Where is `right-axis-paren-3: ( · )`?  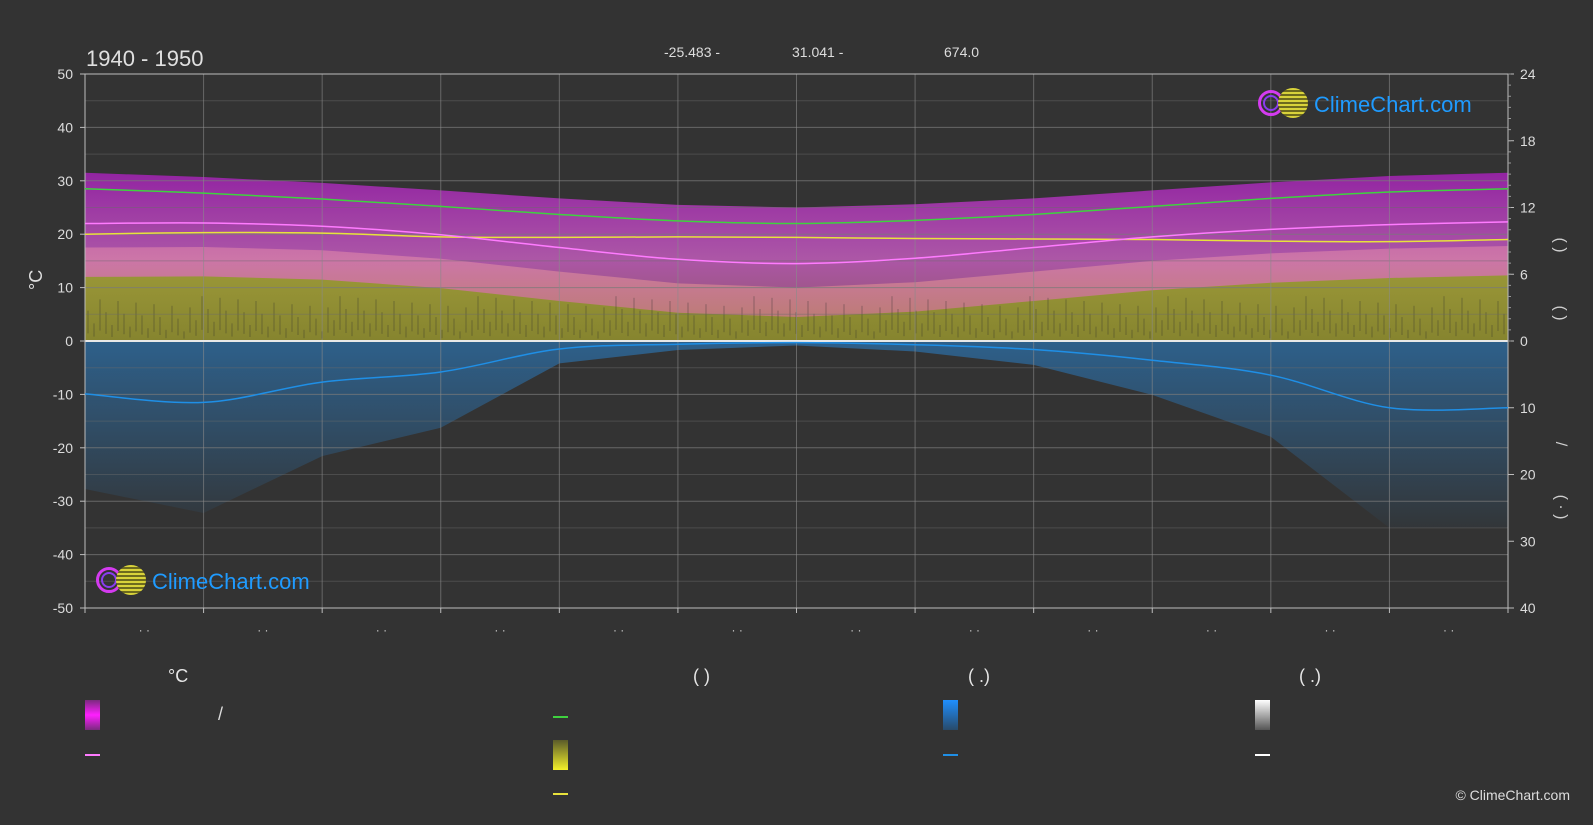 right-axis-paren-3: ( · ) is located at coordinates (1561, 507).